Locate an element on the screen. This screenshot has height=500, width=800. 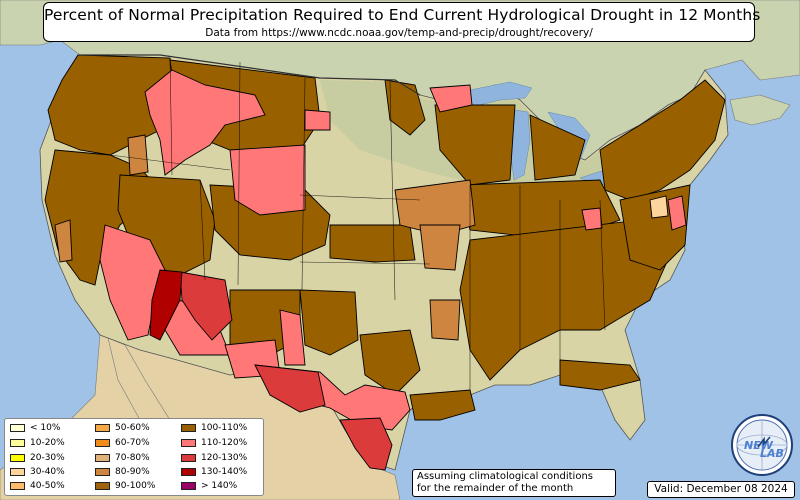
legend-item: 40-50% is located at coordinates (37, 486).